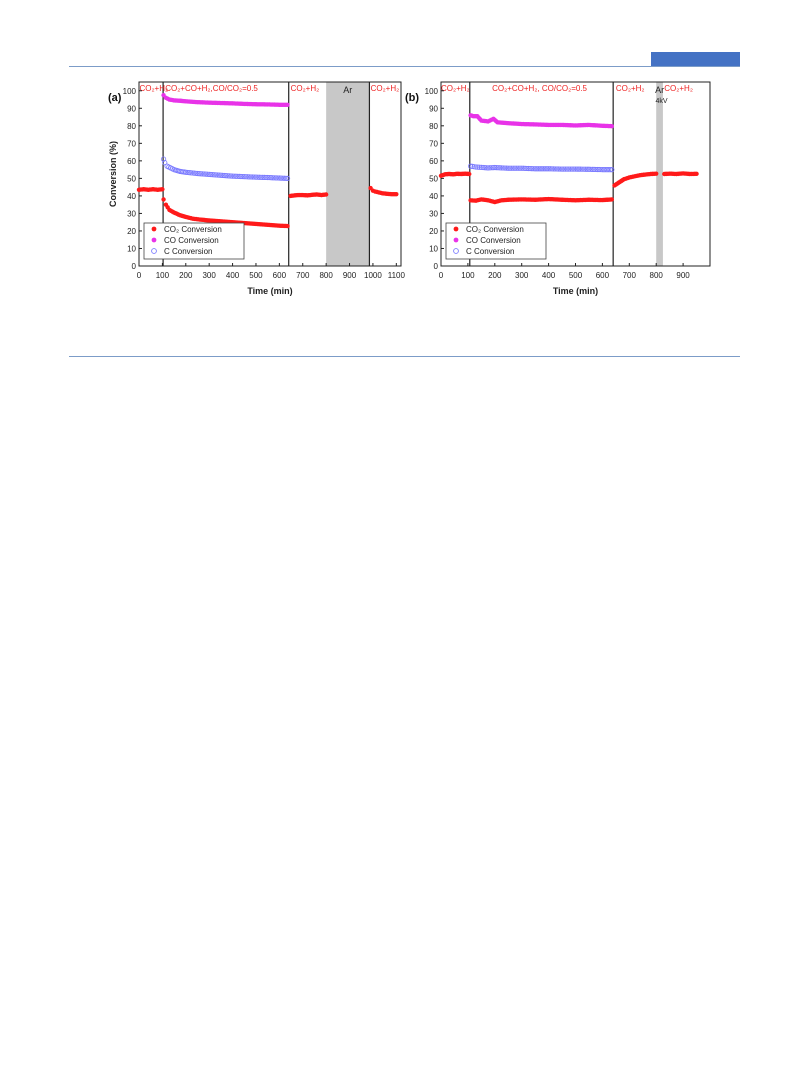  What do you see at coordinates (193, 229) in the screenshot?
I see `legend-entry: CO₂ Conversion` at bounding box center [193, 229].